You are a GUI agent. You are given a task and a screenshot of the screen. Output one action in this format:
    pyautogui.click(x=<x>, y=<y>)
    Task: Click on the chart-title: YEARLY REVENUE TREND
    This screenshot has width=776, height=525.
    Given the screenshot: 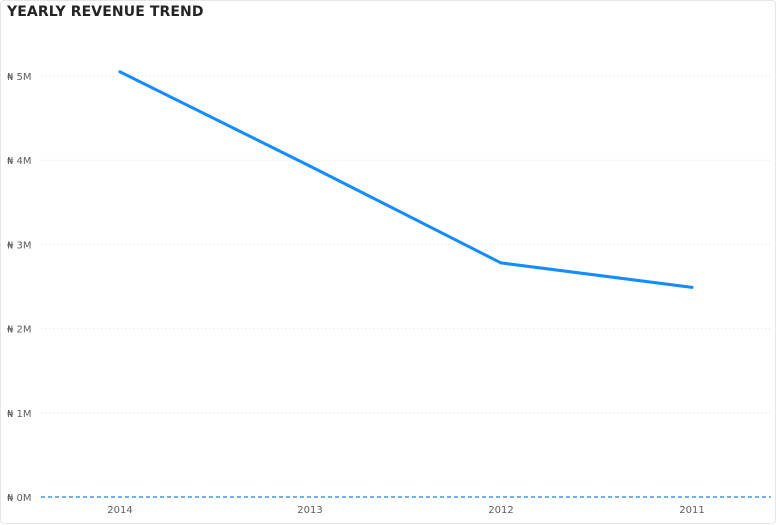 What is the action you would take?
    pyautogui.click(x=105, y=12)
    